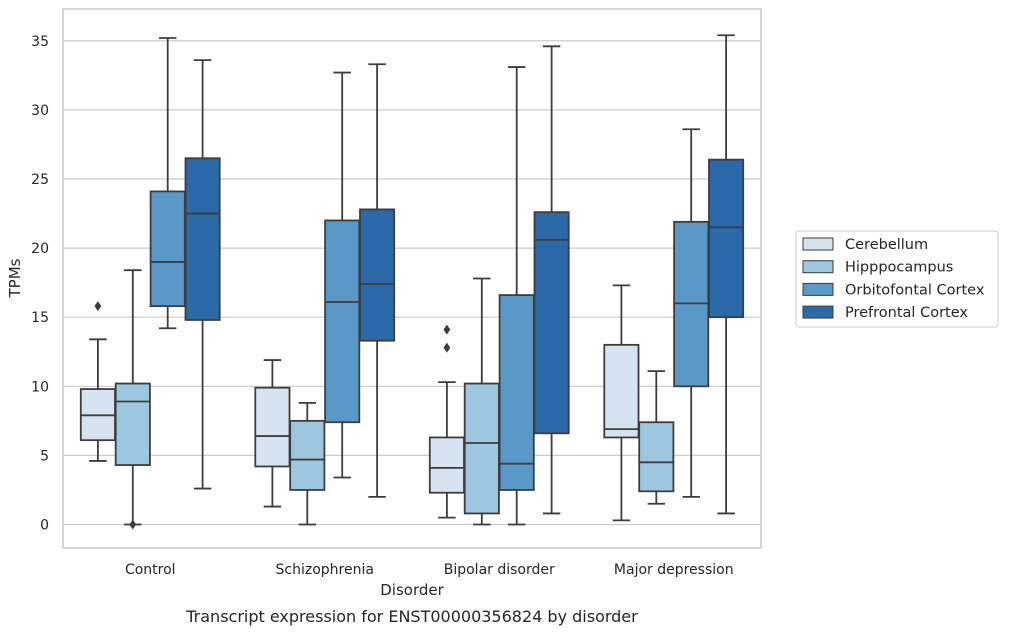 Image resolution: width=1009 pixels, height=634 pixels. What do you see at coordinates (40, 180) in the screenshot?
I see `y-tick-label: 25` at bounding box center [40, 180].